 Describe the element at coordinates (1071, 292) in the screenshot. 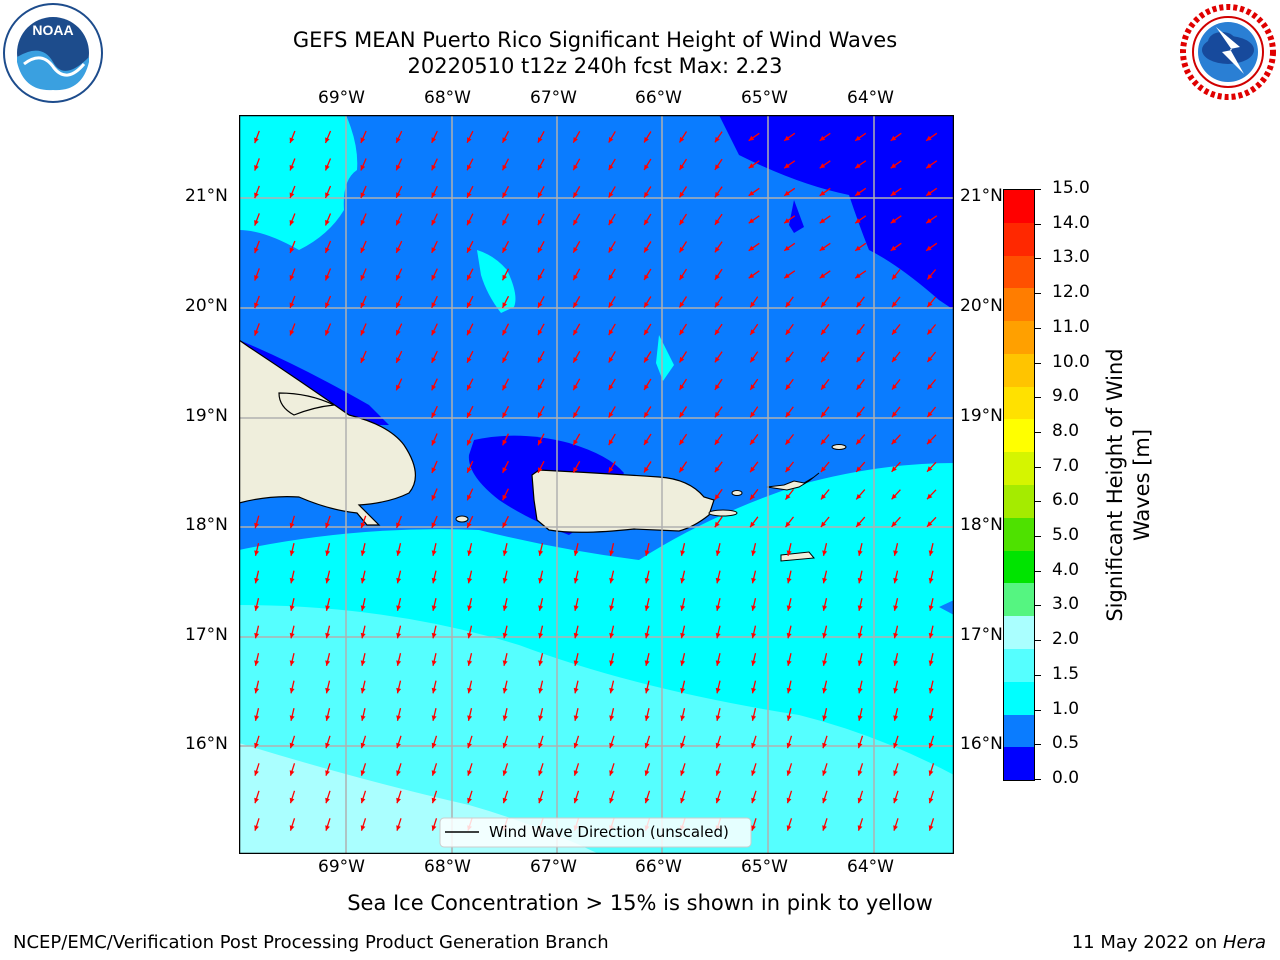

I see `colorbar-tick-label: 12.0` at that location.